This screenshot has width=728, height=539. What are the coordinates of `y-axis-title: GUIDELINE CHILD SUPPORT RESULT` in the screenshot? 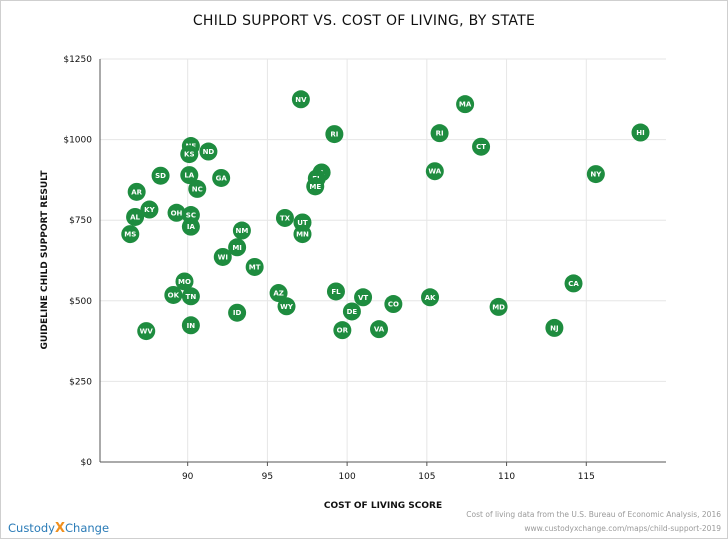 It's located at (45, 260).